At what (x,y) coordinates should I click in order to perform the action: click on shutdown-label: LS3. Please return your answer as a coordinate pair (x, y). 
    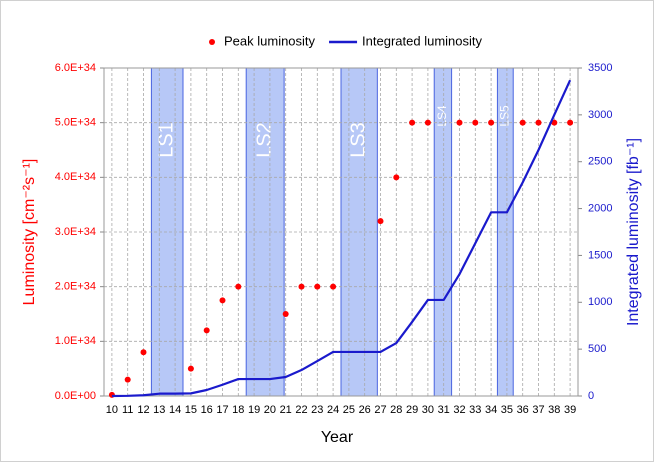
    Looking at the image, I should click on (358, 140).